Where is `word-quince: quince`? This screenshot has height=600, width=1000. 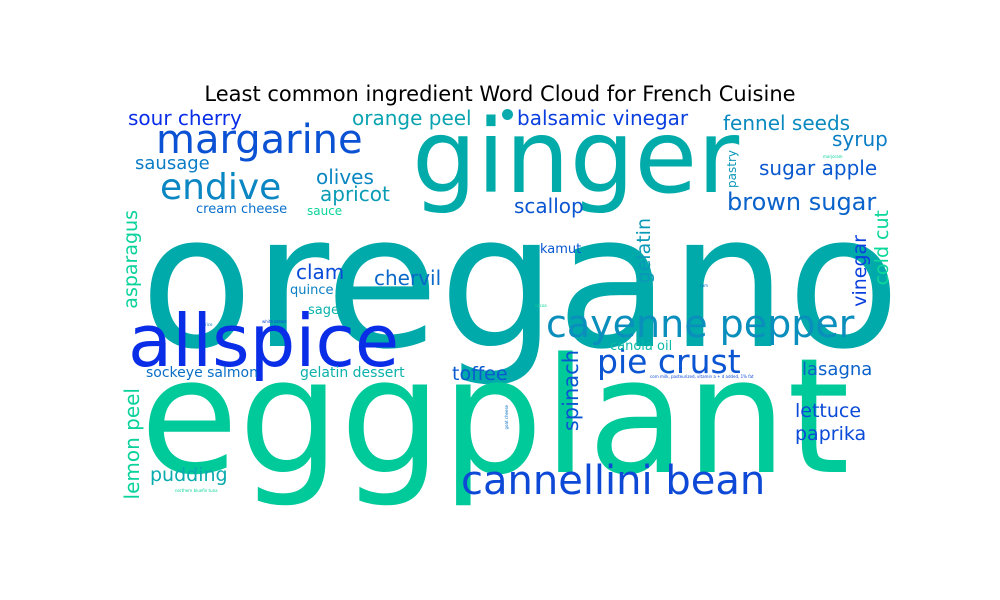
word-quince: quince is located at coordinates (312, 290).